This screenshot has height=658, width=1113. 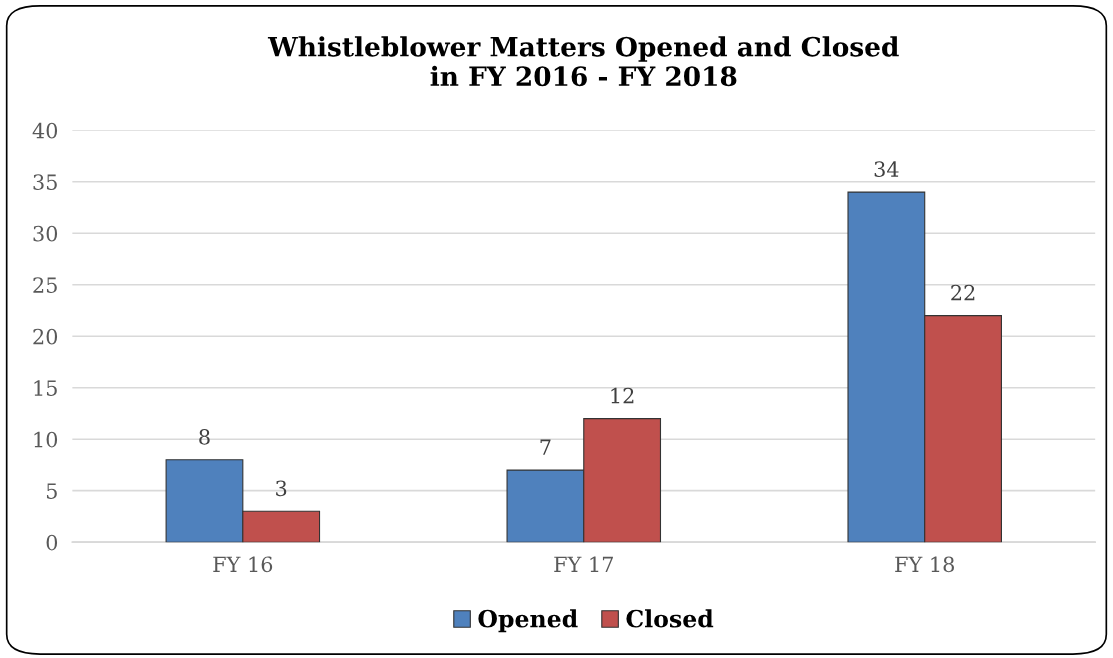 I want to click on data-label: 12, so click(x=622, y=395).